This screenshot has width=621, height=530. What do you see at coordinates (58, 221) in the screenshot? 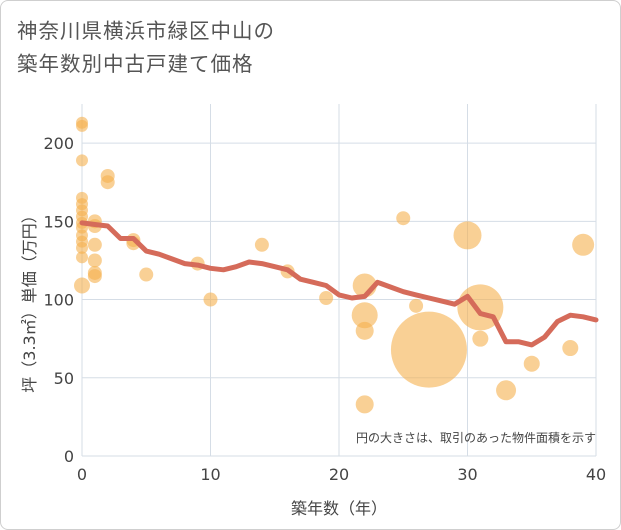
I see `y-tick-label: 150` at bounding box center [58, 221].